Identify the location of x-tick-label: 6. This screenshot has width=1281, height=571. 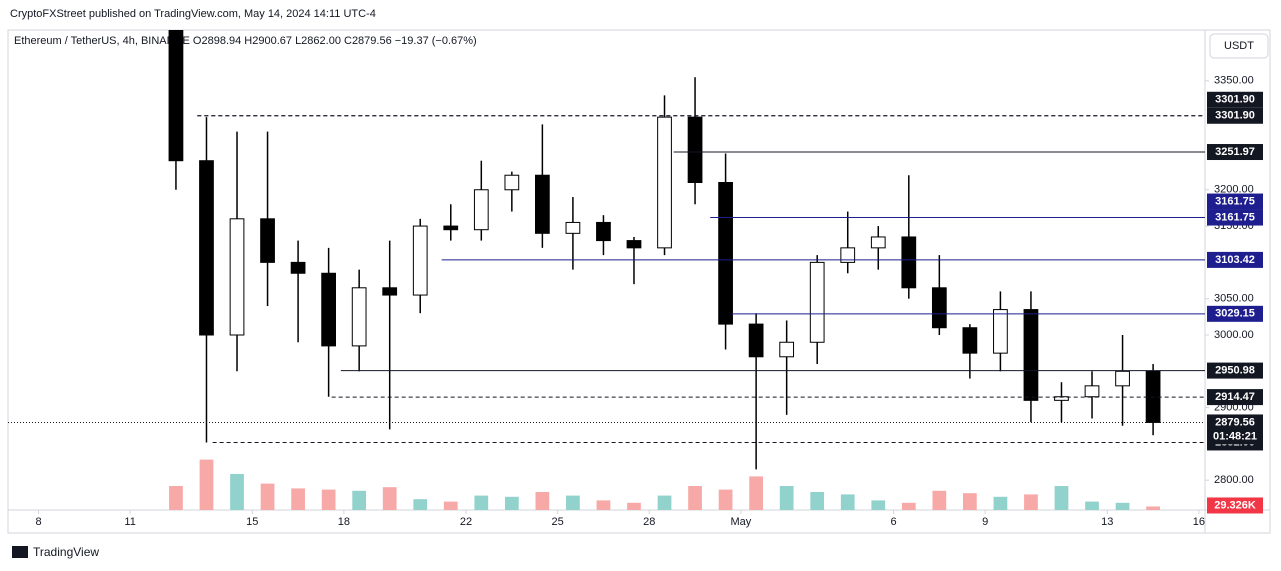
(893, 522).